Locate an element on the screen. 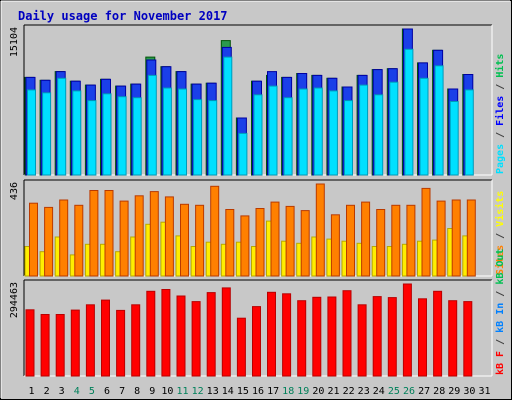 Image resolution: width=512 pixels, height=405 pixels. x-tick-label-13: 13 is located at coordinates (213, 391).